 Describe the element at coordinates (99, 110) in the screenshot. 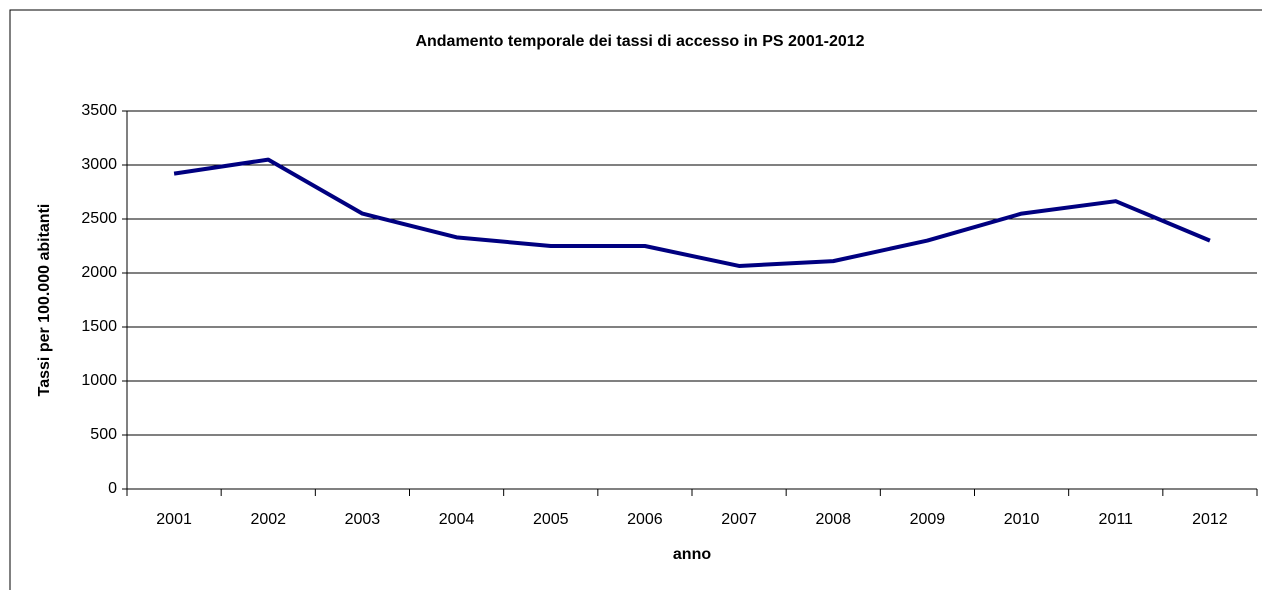

I see `y-tick-label: 3500` at that location.